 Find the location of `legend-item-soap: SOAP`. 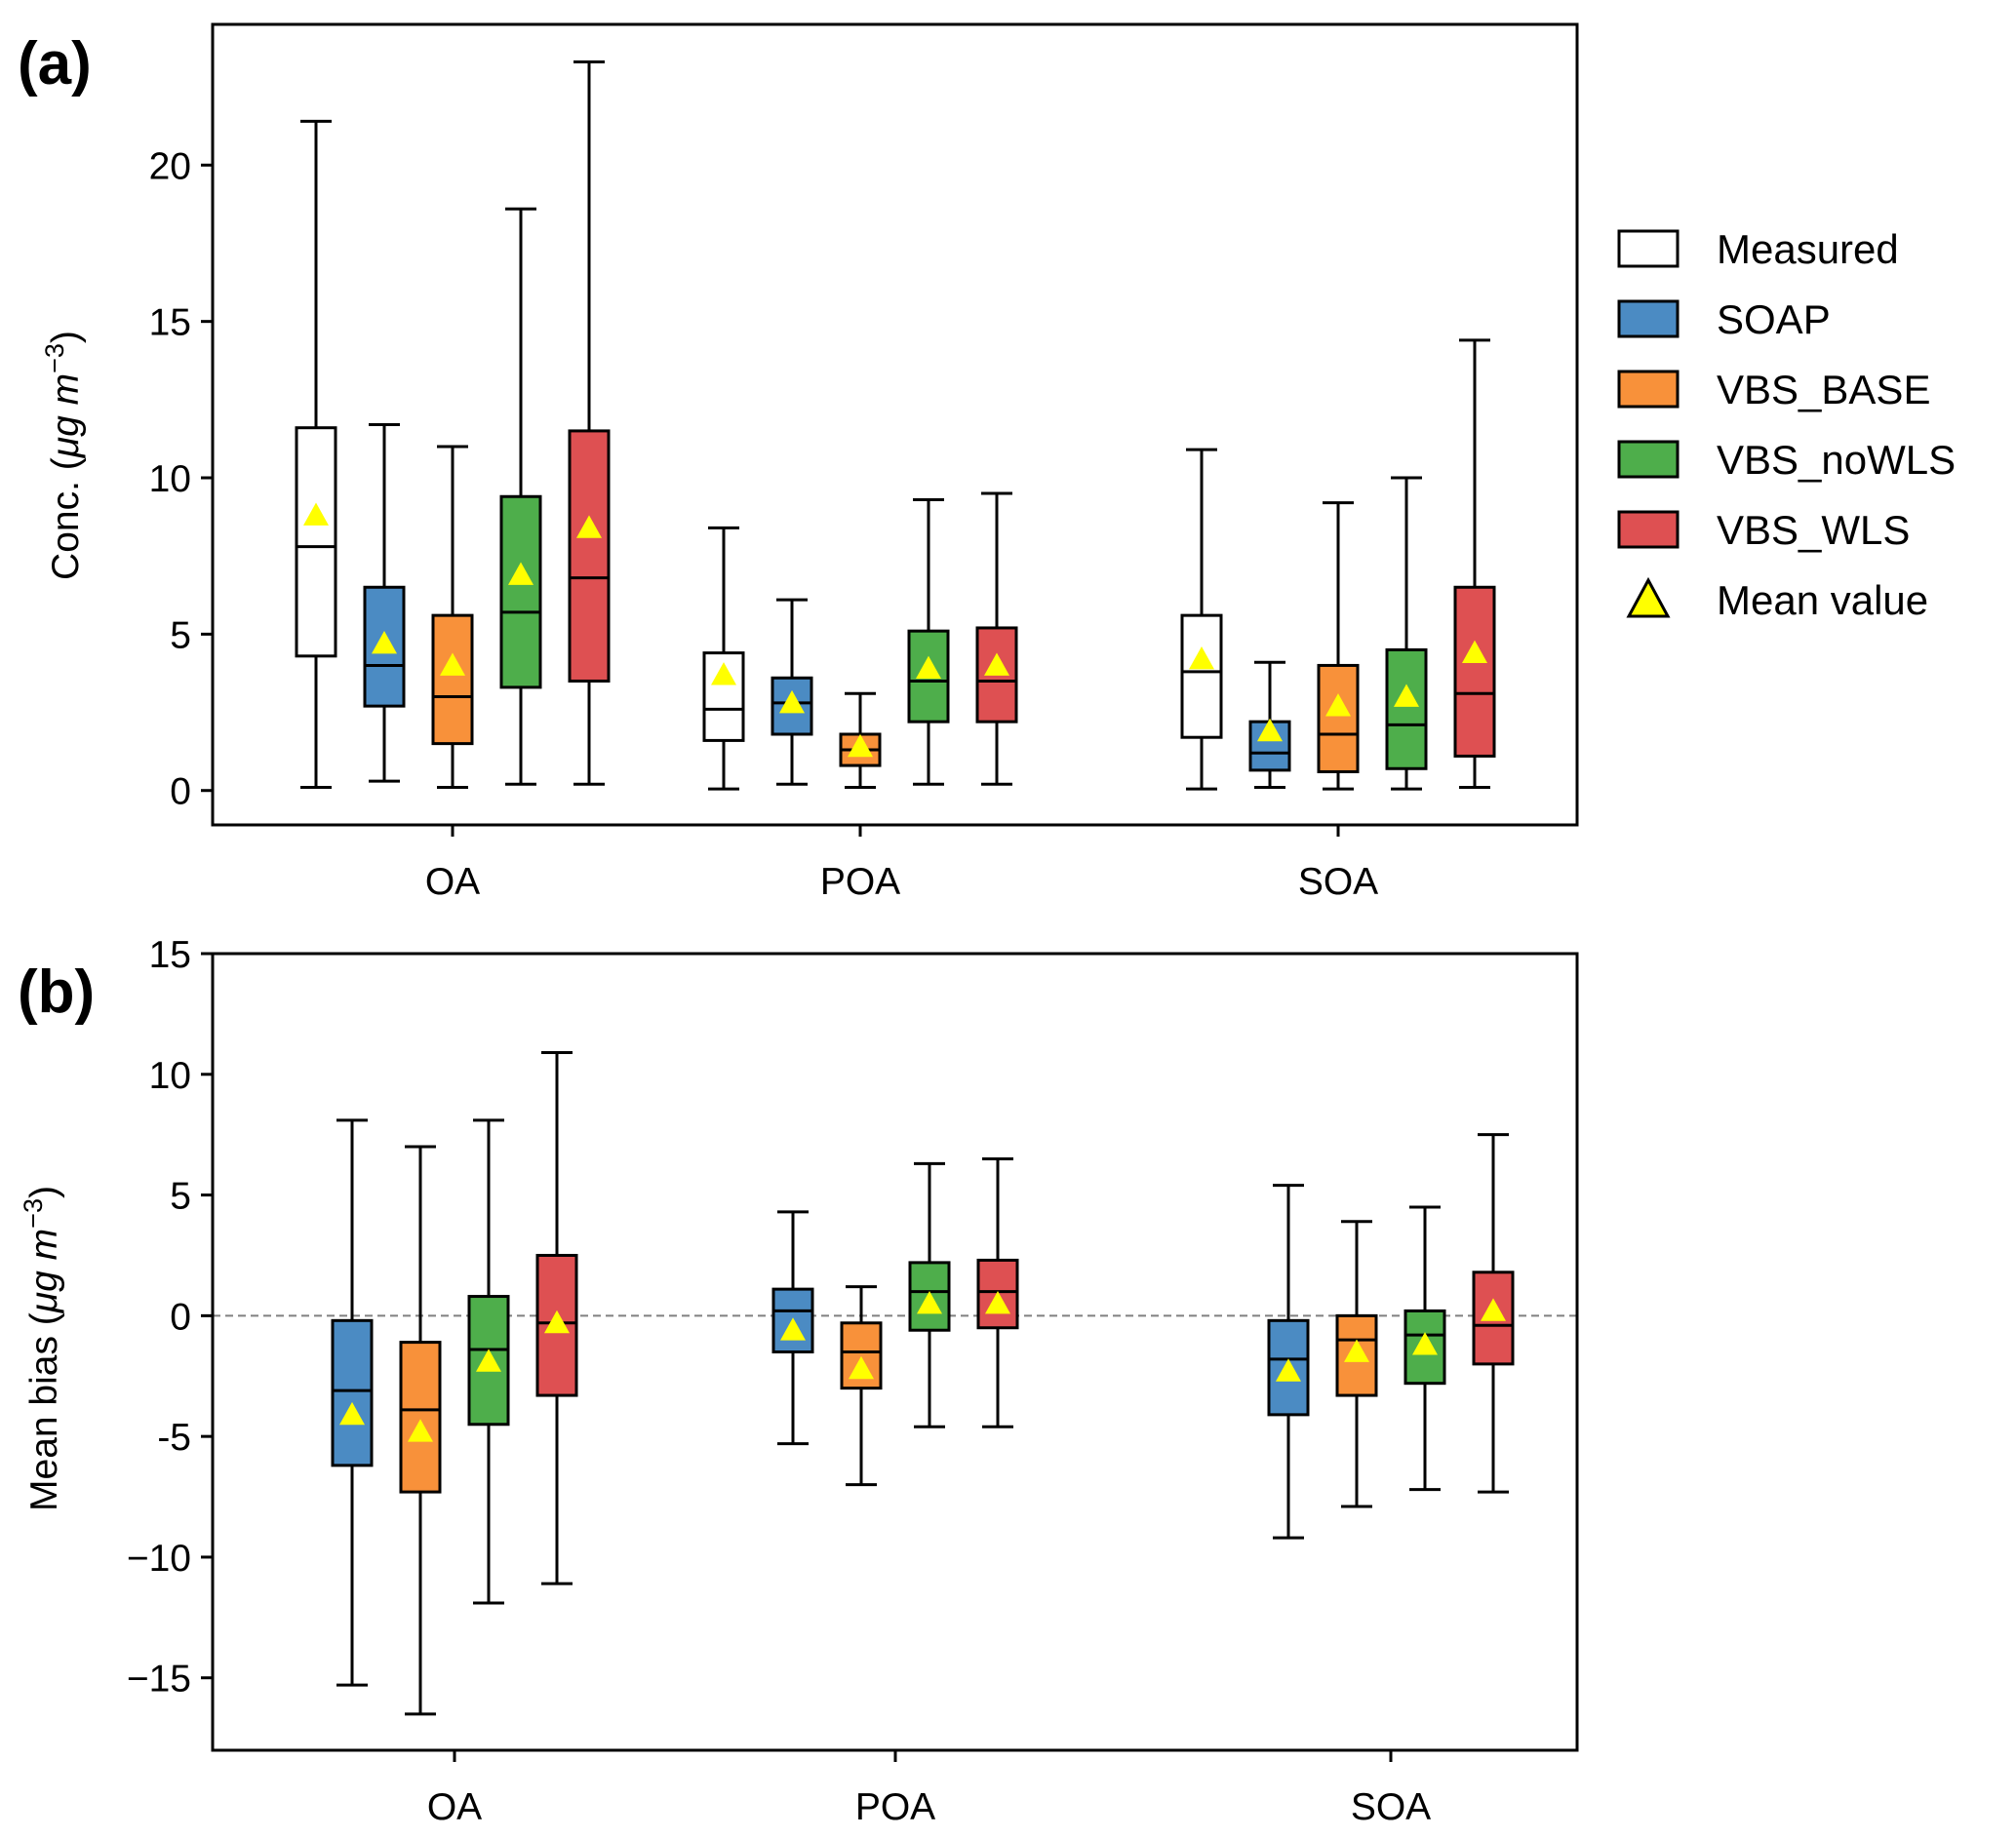

legend-item-soap: SOAP is located at coordinates (1724, 319).